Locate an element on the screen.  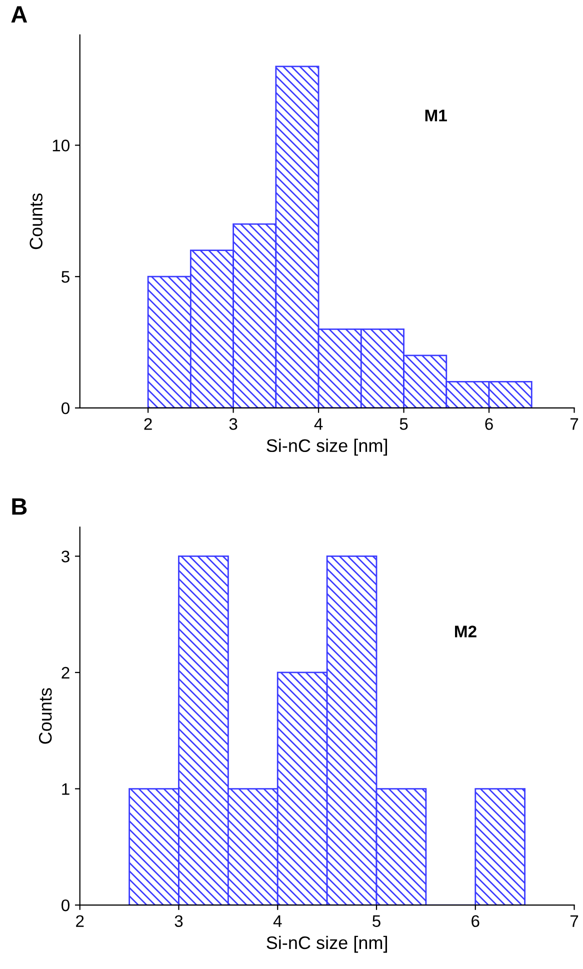
y-tick-label: 2 is located at coordinates (66, 672).